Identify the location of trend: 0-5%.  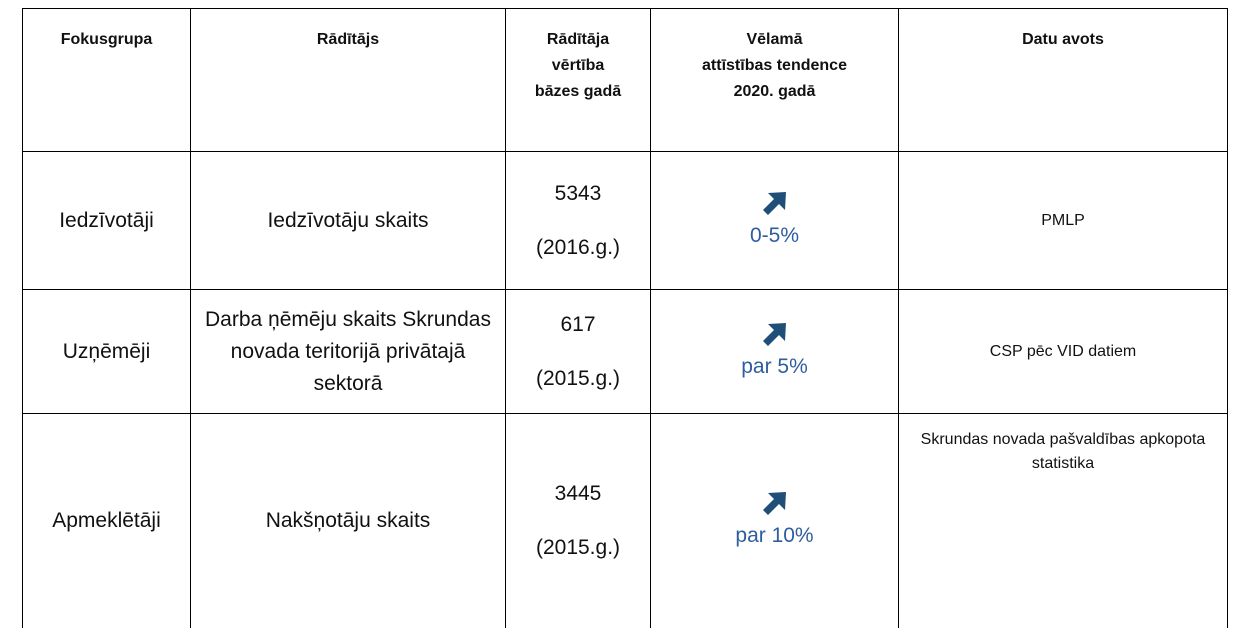
(774, 235).